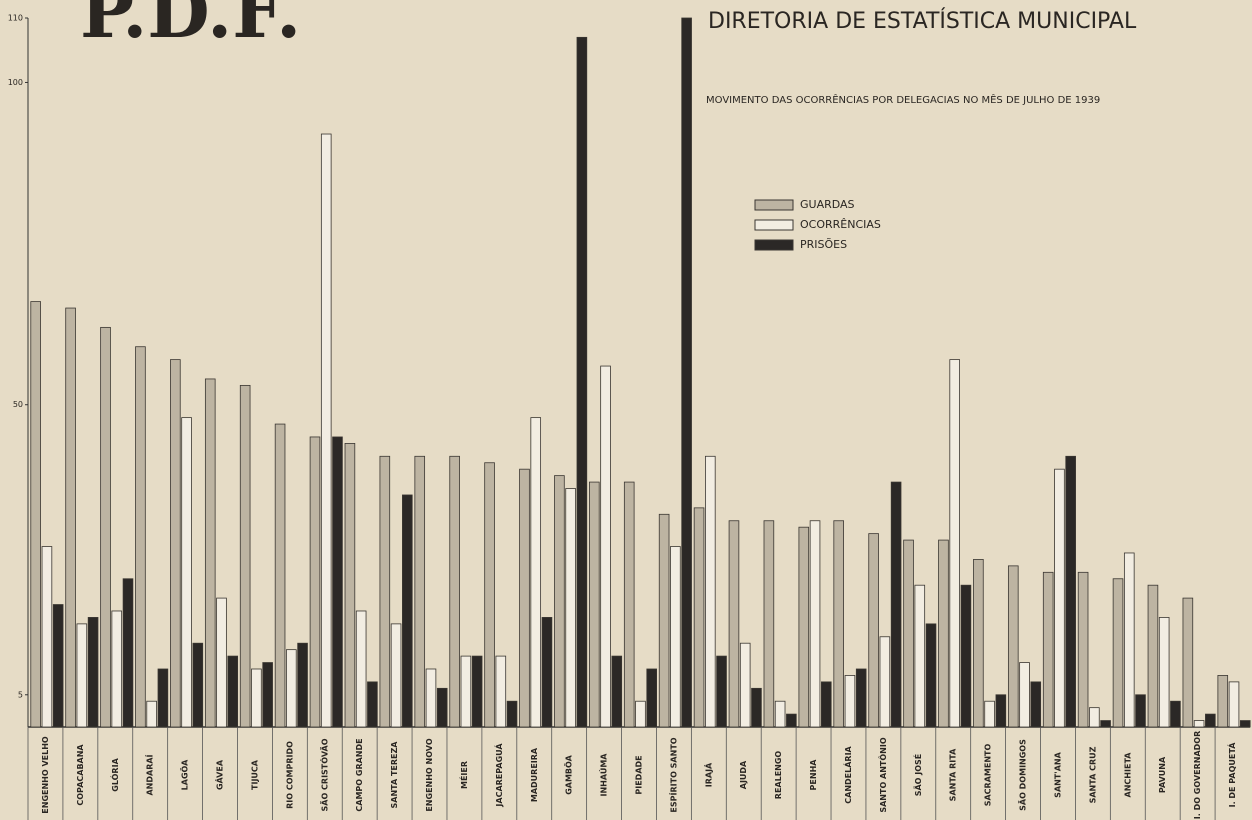 The height and width of the screenshot is (820, 1252). Describe the element at coordinates (672, 774) in the screenshot. I see `x-tick-label: ESPÍRITO SANTO` at that location.